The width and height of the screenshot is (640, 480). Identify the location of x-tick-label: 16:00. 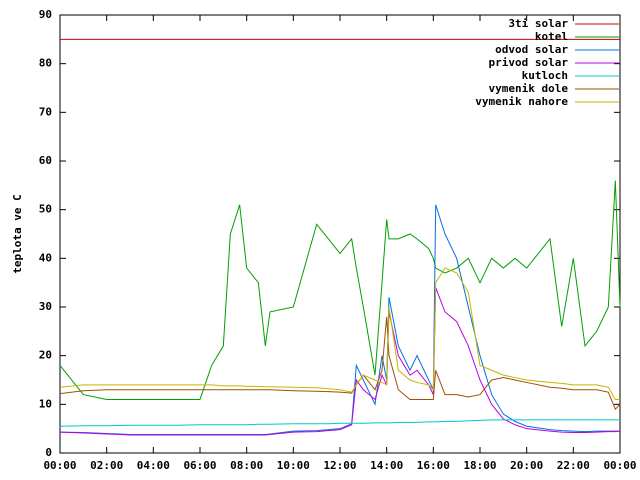
(433, 465).